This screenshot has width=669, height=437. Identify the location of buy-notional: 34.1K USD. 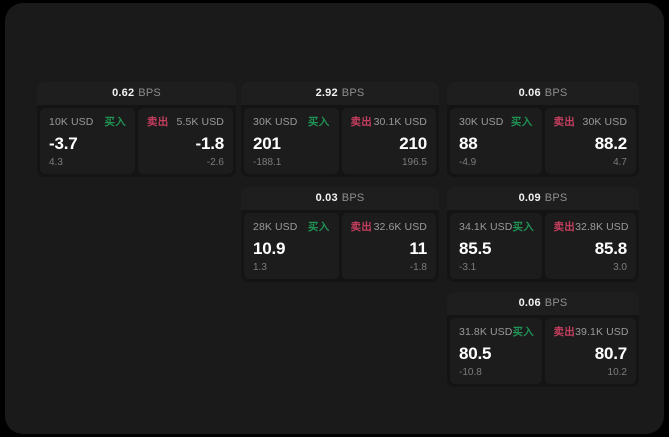
(486, 226).